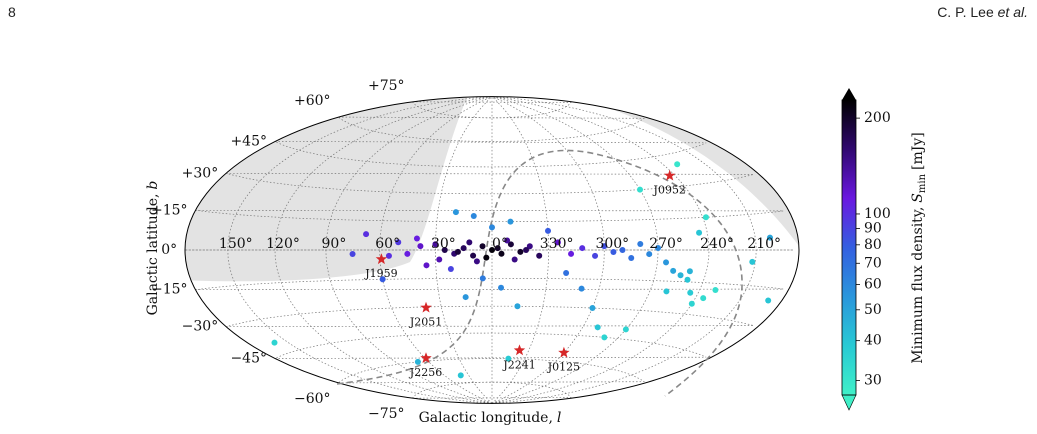 Image resolution: width=1037 pixels, height=434 pixels. I want to click on x-tick-label: 90°, so click(334, 244).